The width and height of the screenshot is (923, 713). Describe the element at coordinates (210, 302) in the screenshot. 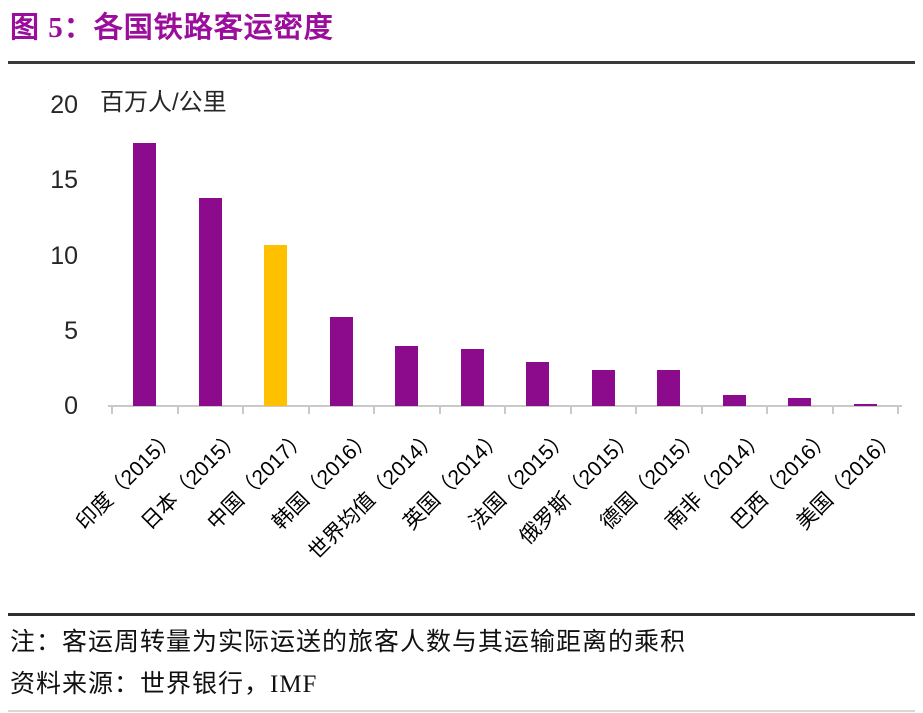

I see `bar-日本（2015）` at that location.